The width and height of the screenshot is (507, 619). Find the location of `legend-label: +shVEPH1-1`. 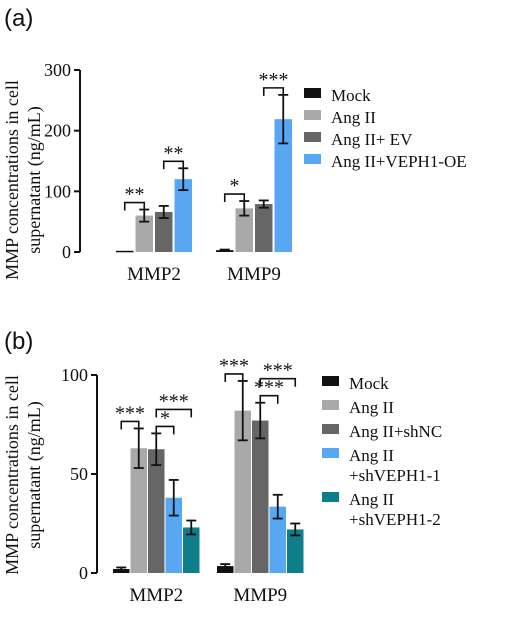

legend-label: +shVEPH1-1 is located at coordinates (395, 475).